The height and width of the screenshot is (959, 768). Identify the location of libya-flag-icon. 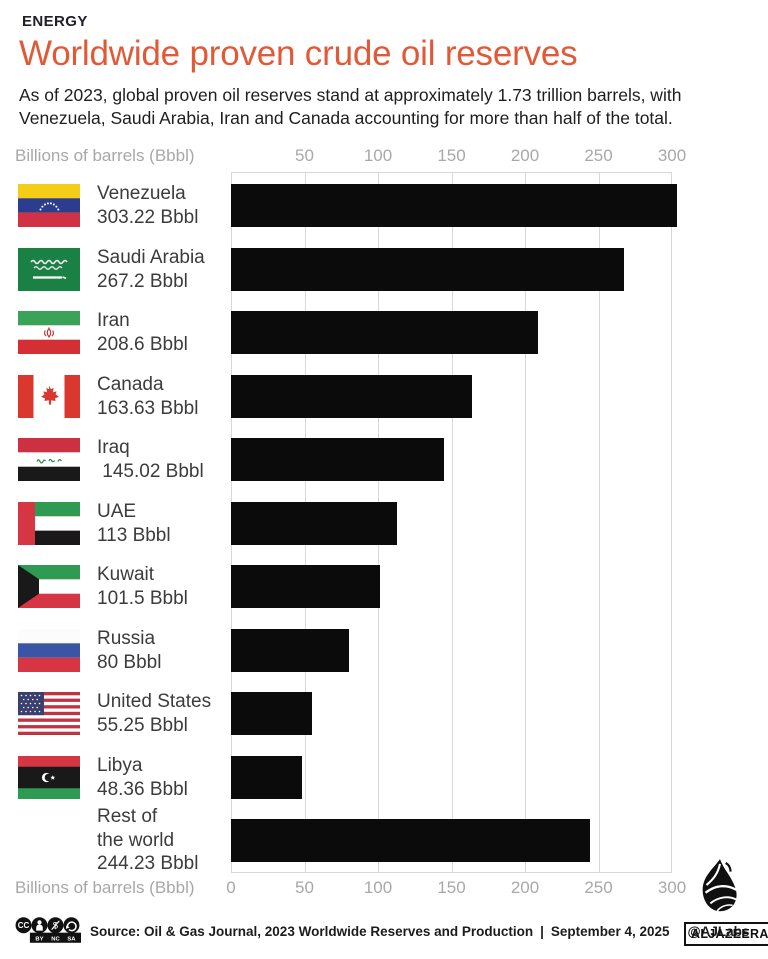
(49, 777).